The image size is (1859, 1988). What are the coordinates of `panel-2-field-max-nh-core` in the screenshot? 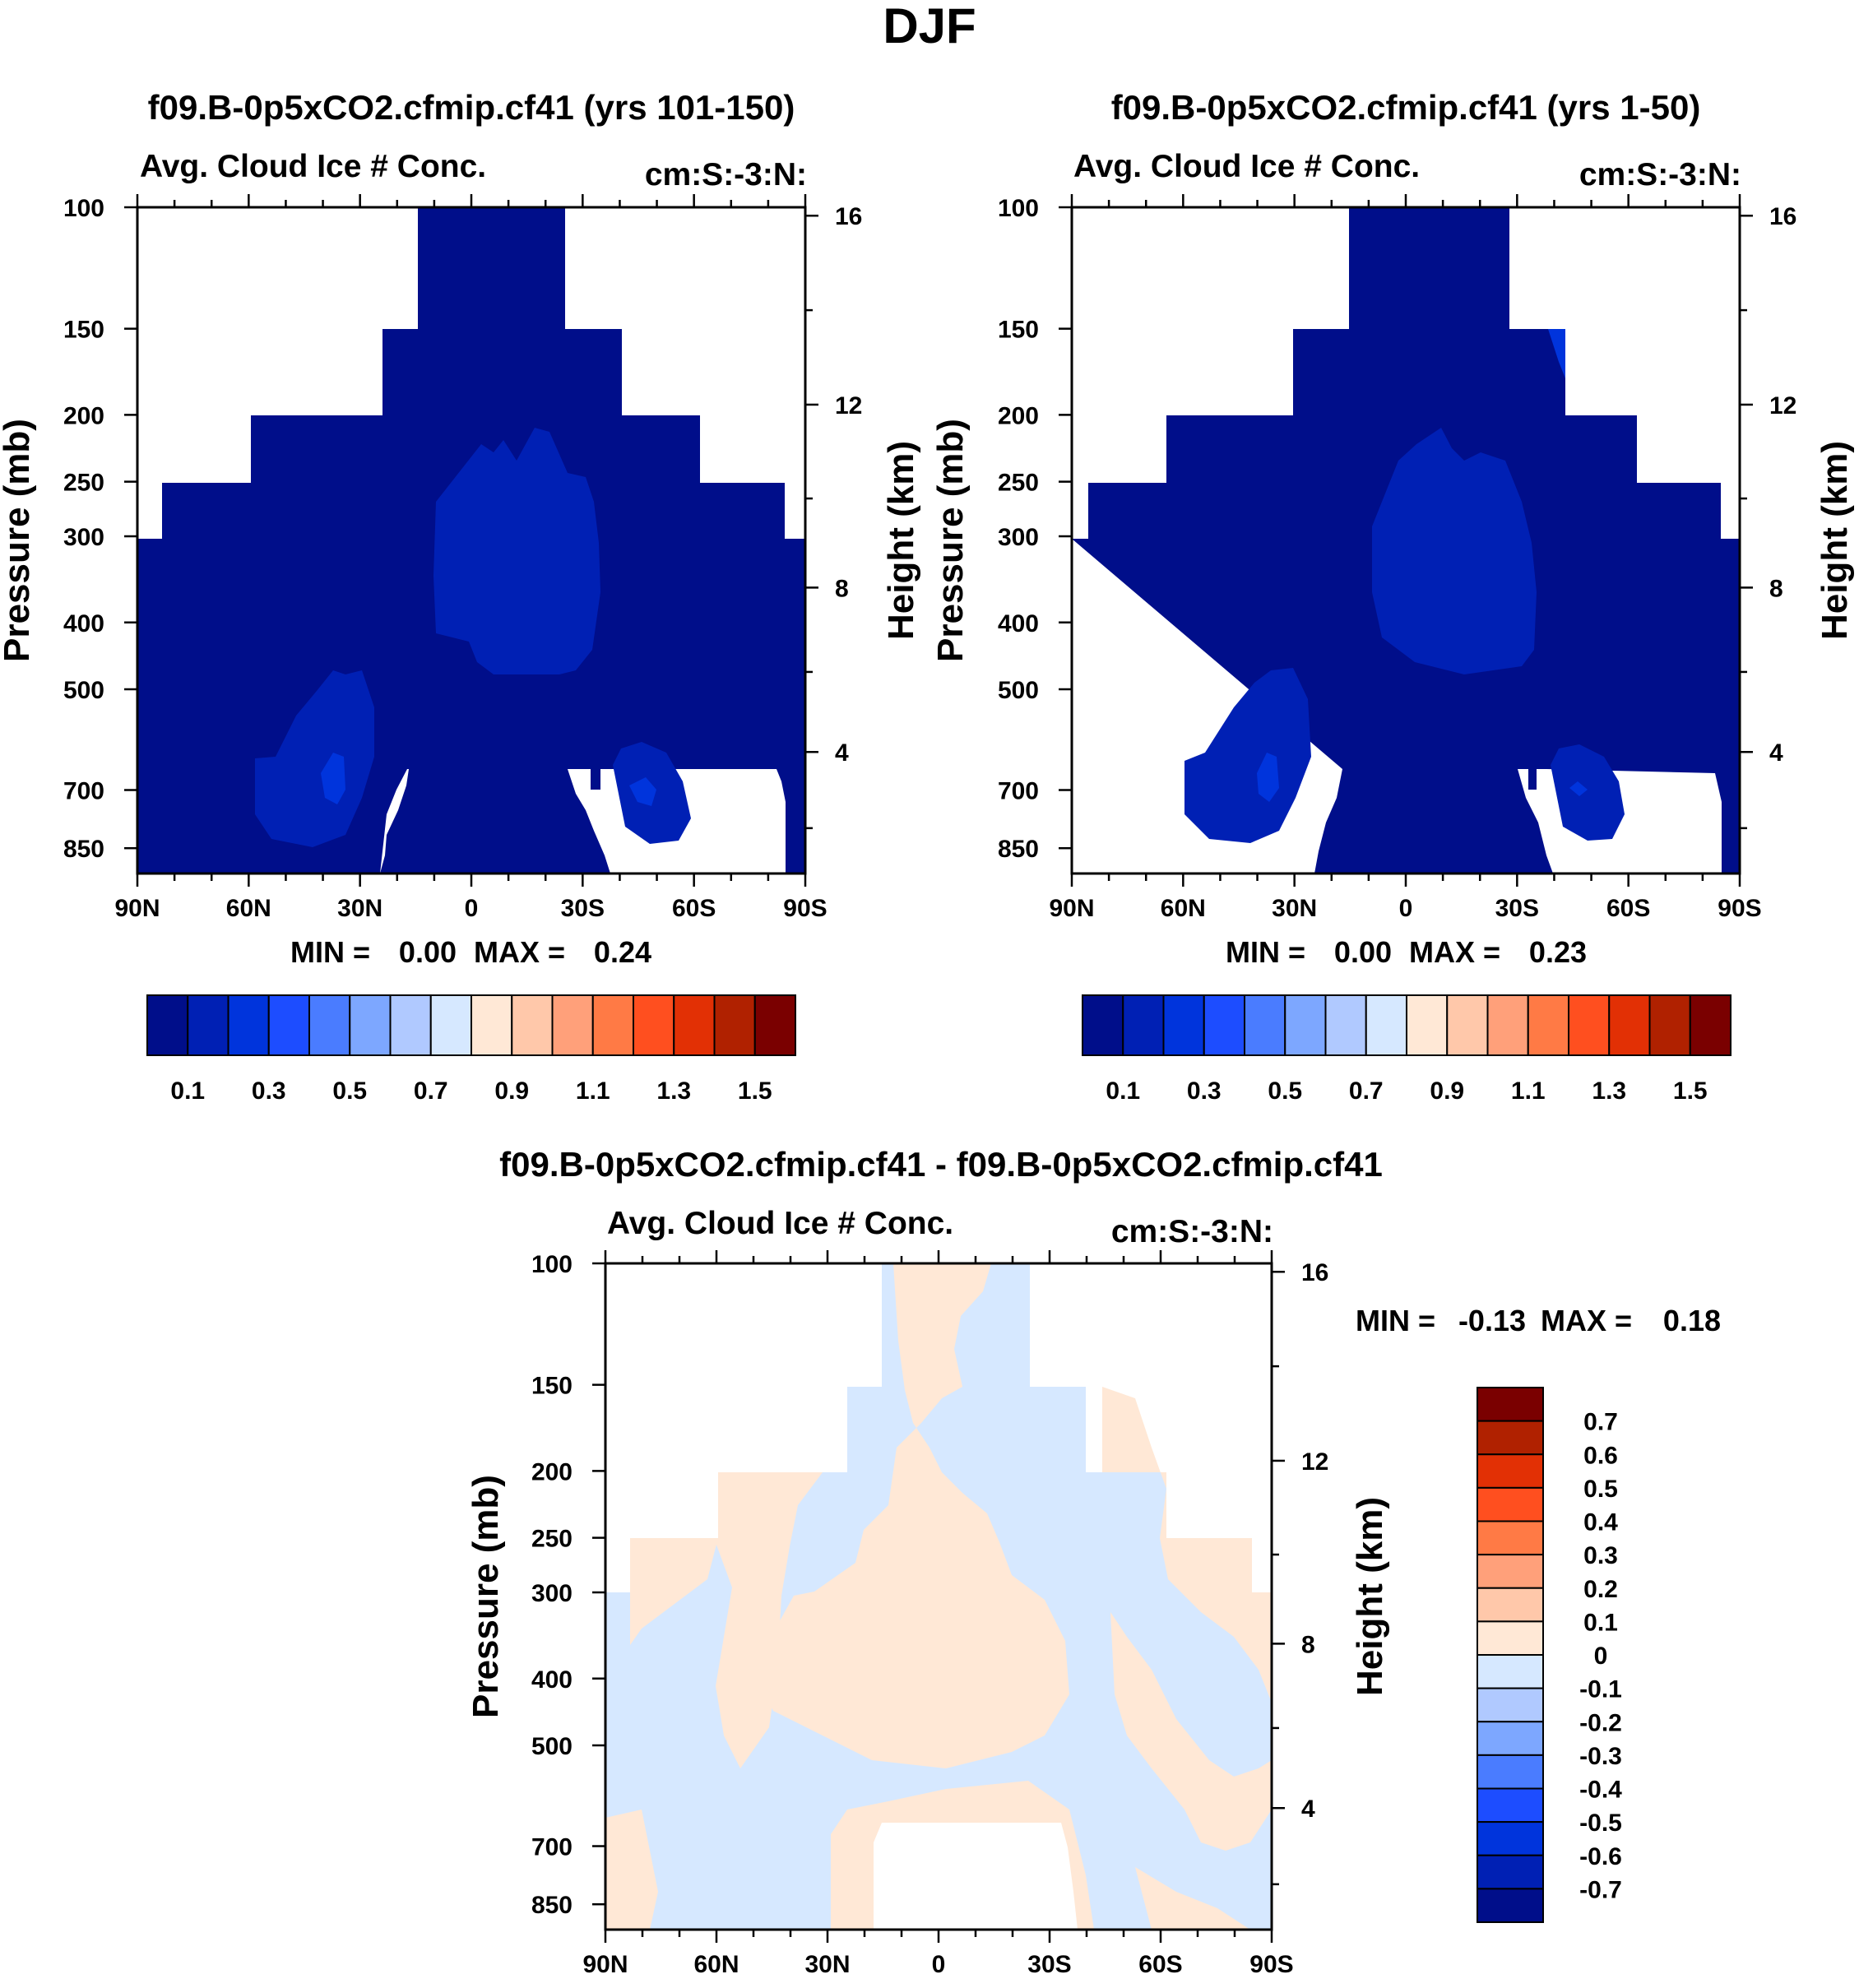 It's located at (1268, 778).